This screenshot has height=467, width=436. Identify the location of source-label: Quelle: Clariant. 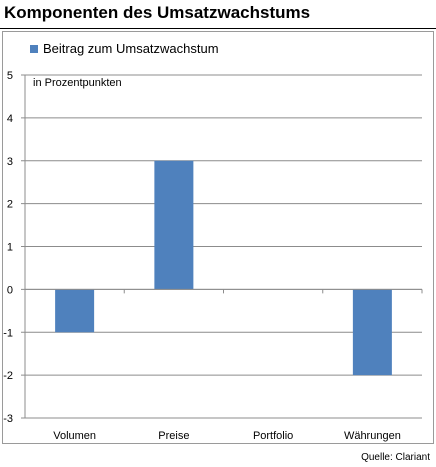
(395, 457).